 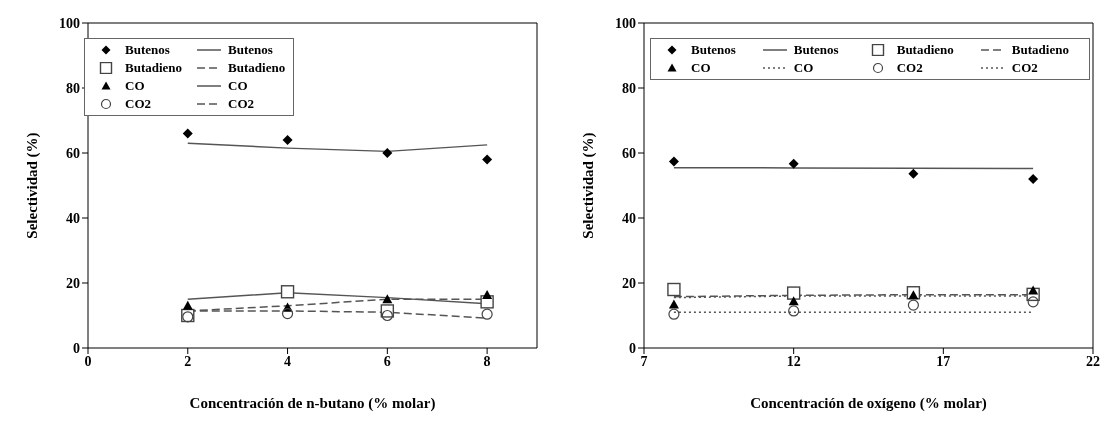 I want to click on x-tick-label: 6, so click(x=387, y=361).